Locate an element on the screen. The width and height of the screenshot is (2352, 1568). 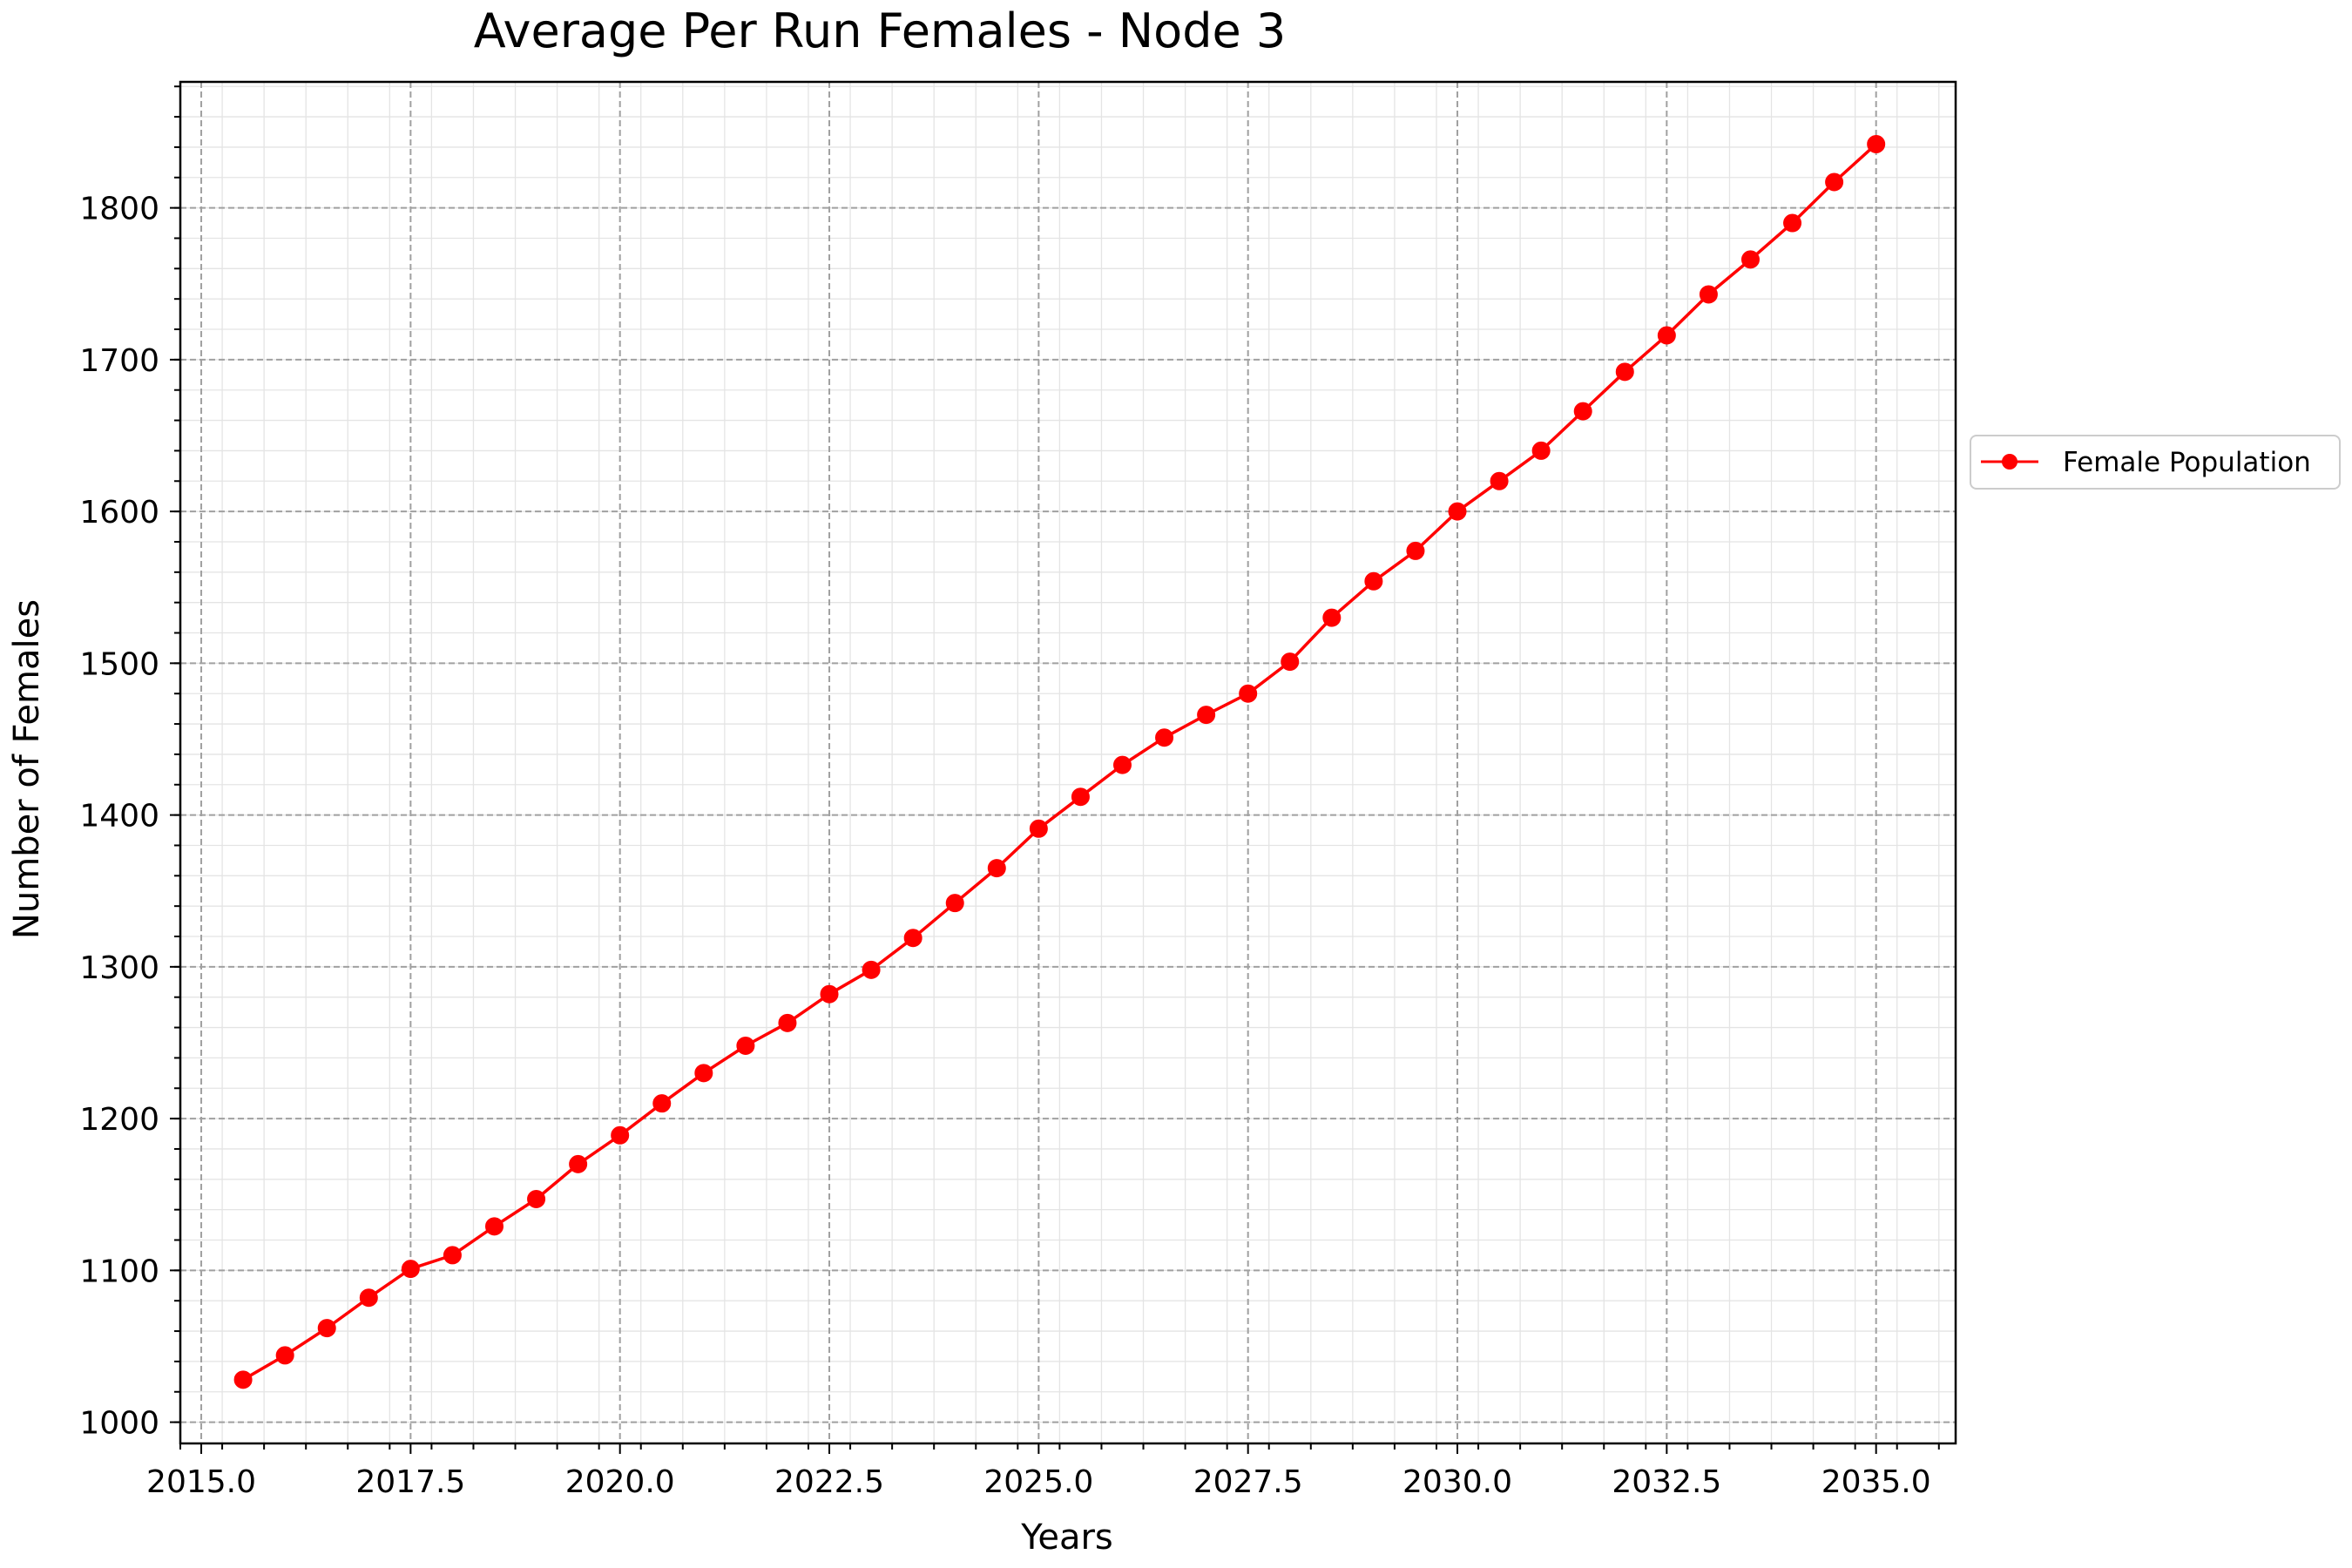
x-tick-label: 2017.5 is located at coordinates (410, 1482).